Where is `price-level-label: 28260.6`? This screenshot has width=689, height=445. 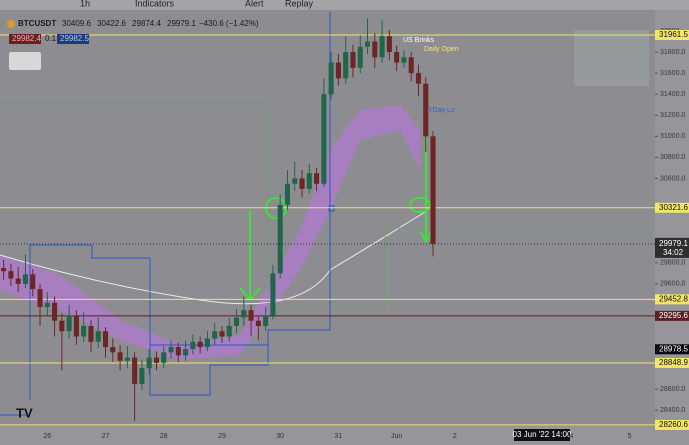 price-level-label: 28260.6 is located at coordinates (673, 424).